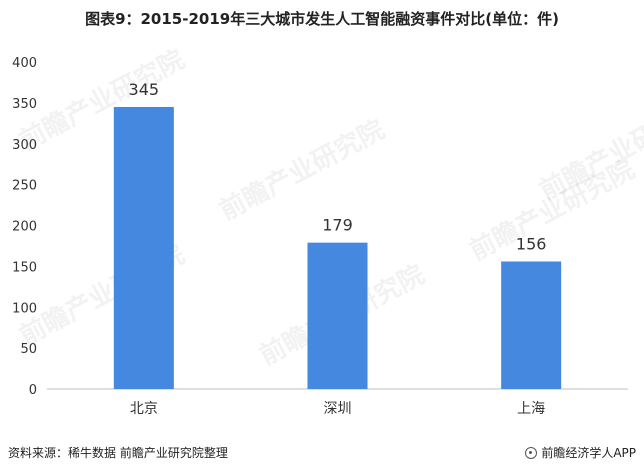 The width and height of the screenshot is (644, 473). What do you see at coordinates (144, 409) in the screenshot?
I see `x-tick-label: 北京` at bounding box center [144, 409].